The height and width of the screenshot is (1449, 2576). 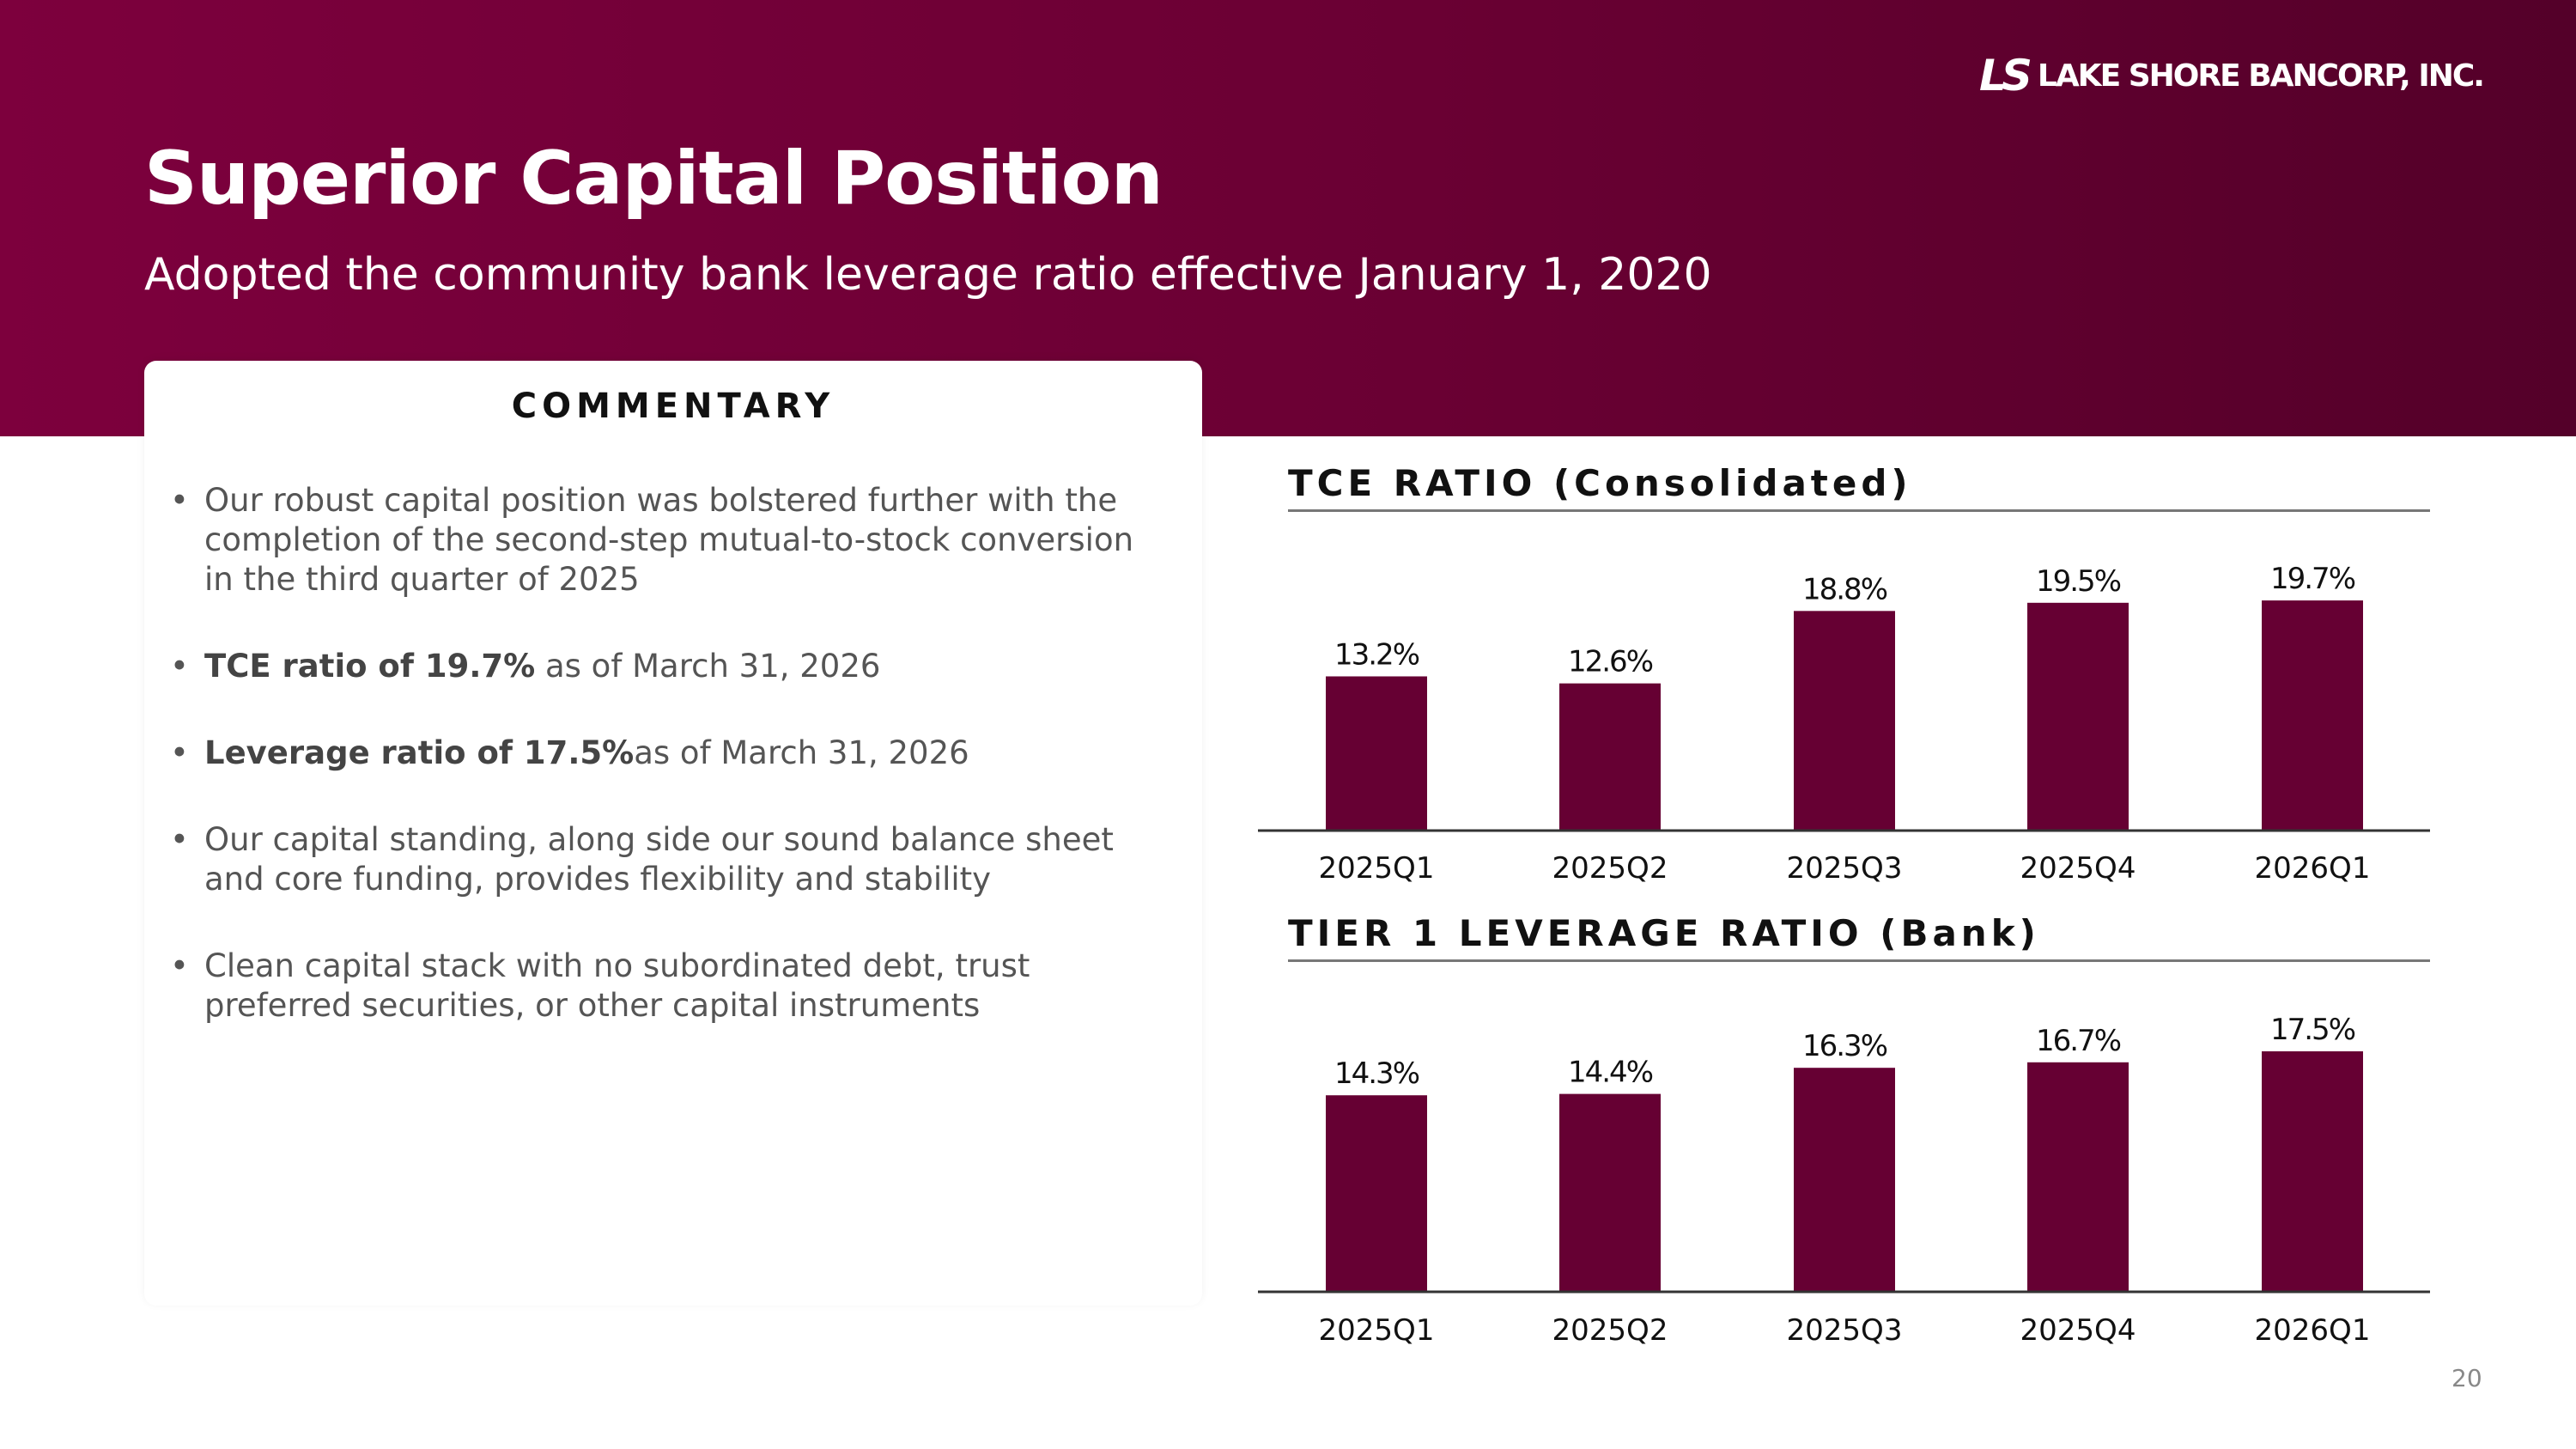 I want to click on leverage-data-label: 17.5%, so click(x=2312, y=1030).